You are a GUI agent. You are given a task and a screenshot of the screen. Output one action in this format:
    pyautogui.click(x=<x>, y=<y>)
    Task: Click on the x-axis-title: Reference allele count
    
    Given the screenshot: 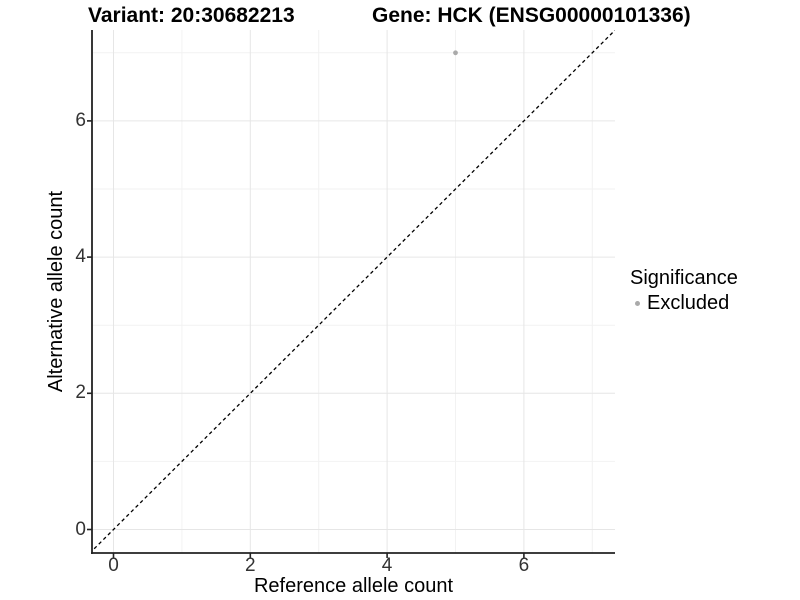 What is the action you would take?
    pyautogui.click(x=353, y=586)
    